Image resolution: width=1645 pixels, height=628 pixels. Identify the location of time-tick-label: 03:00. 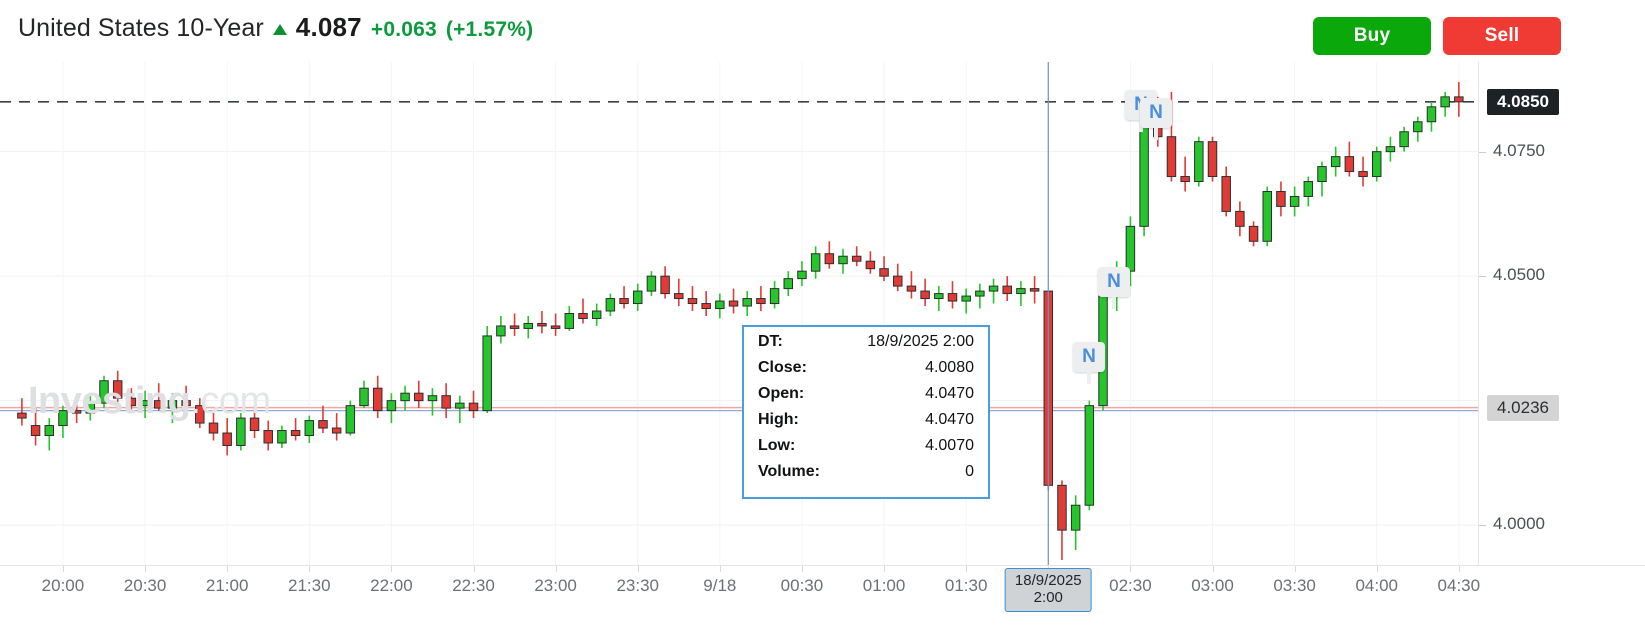
(1212, 585).